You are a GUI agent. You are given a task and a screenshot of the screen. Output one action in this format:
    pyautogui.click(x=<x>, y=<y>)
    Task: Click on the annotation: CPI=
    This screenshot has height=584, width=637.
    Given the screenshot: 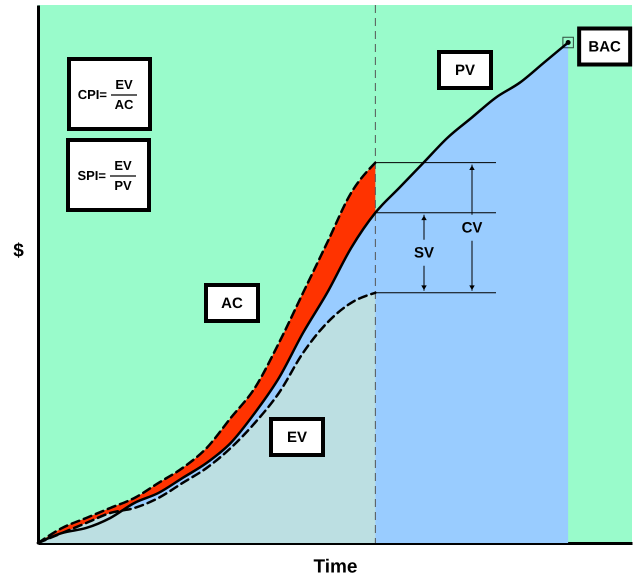 What is the action you would take?
    pyautogui.click(x=93, y=94)
    